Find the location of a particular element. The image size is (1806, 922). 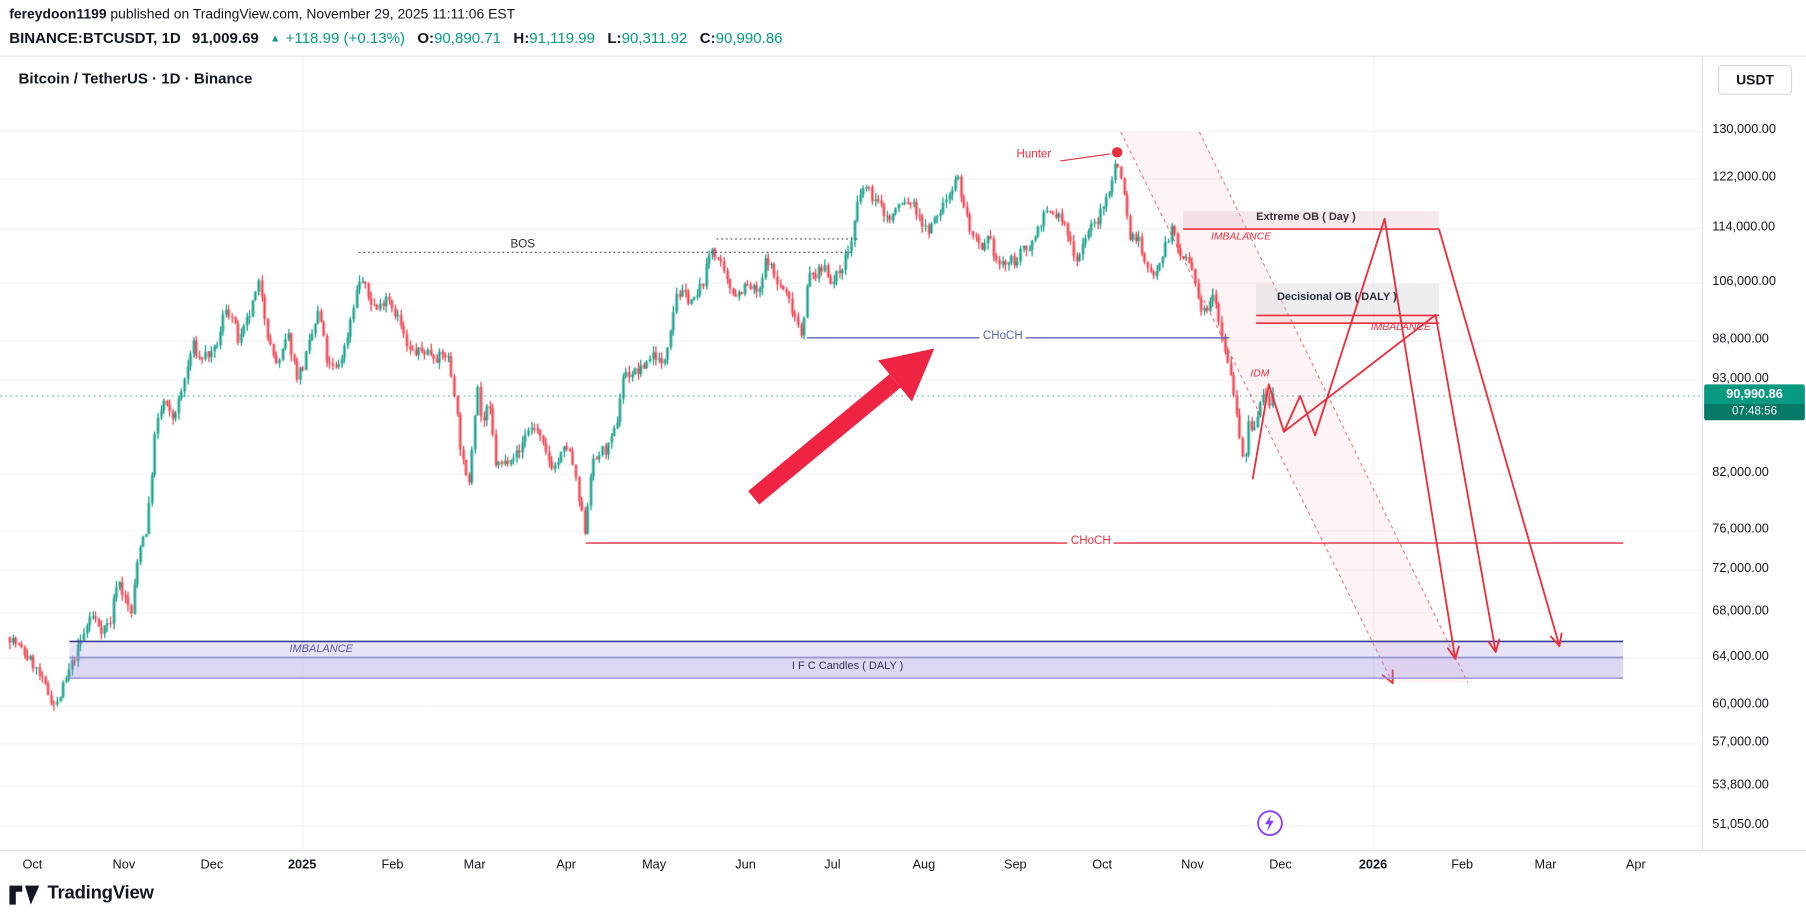

pane-title: Bitcoin / TetherUS · 1D · Binance is located at coordinates (135, 78).